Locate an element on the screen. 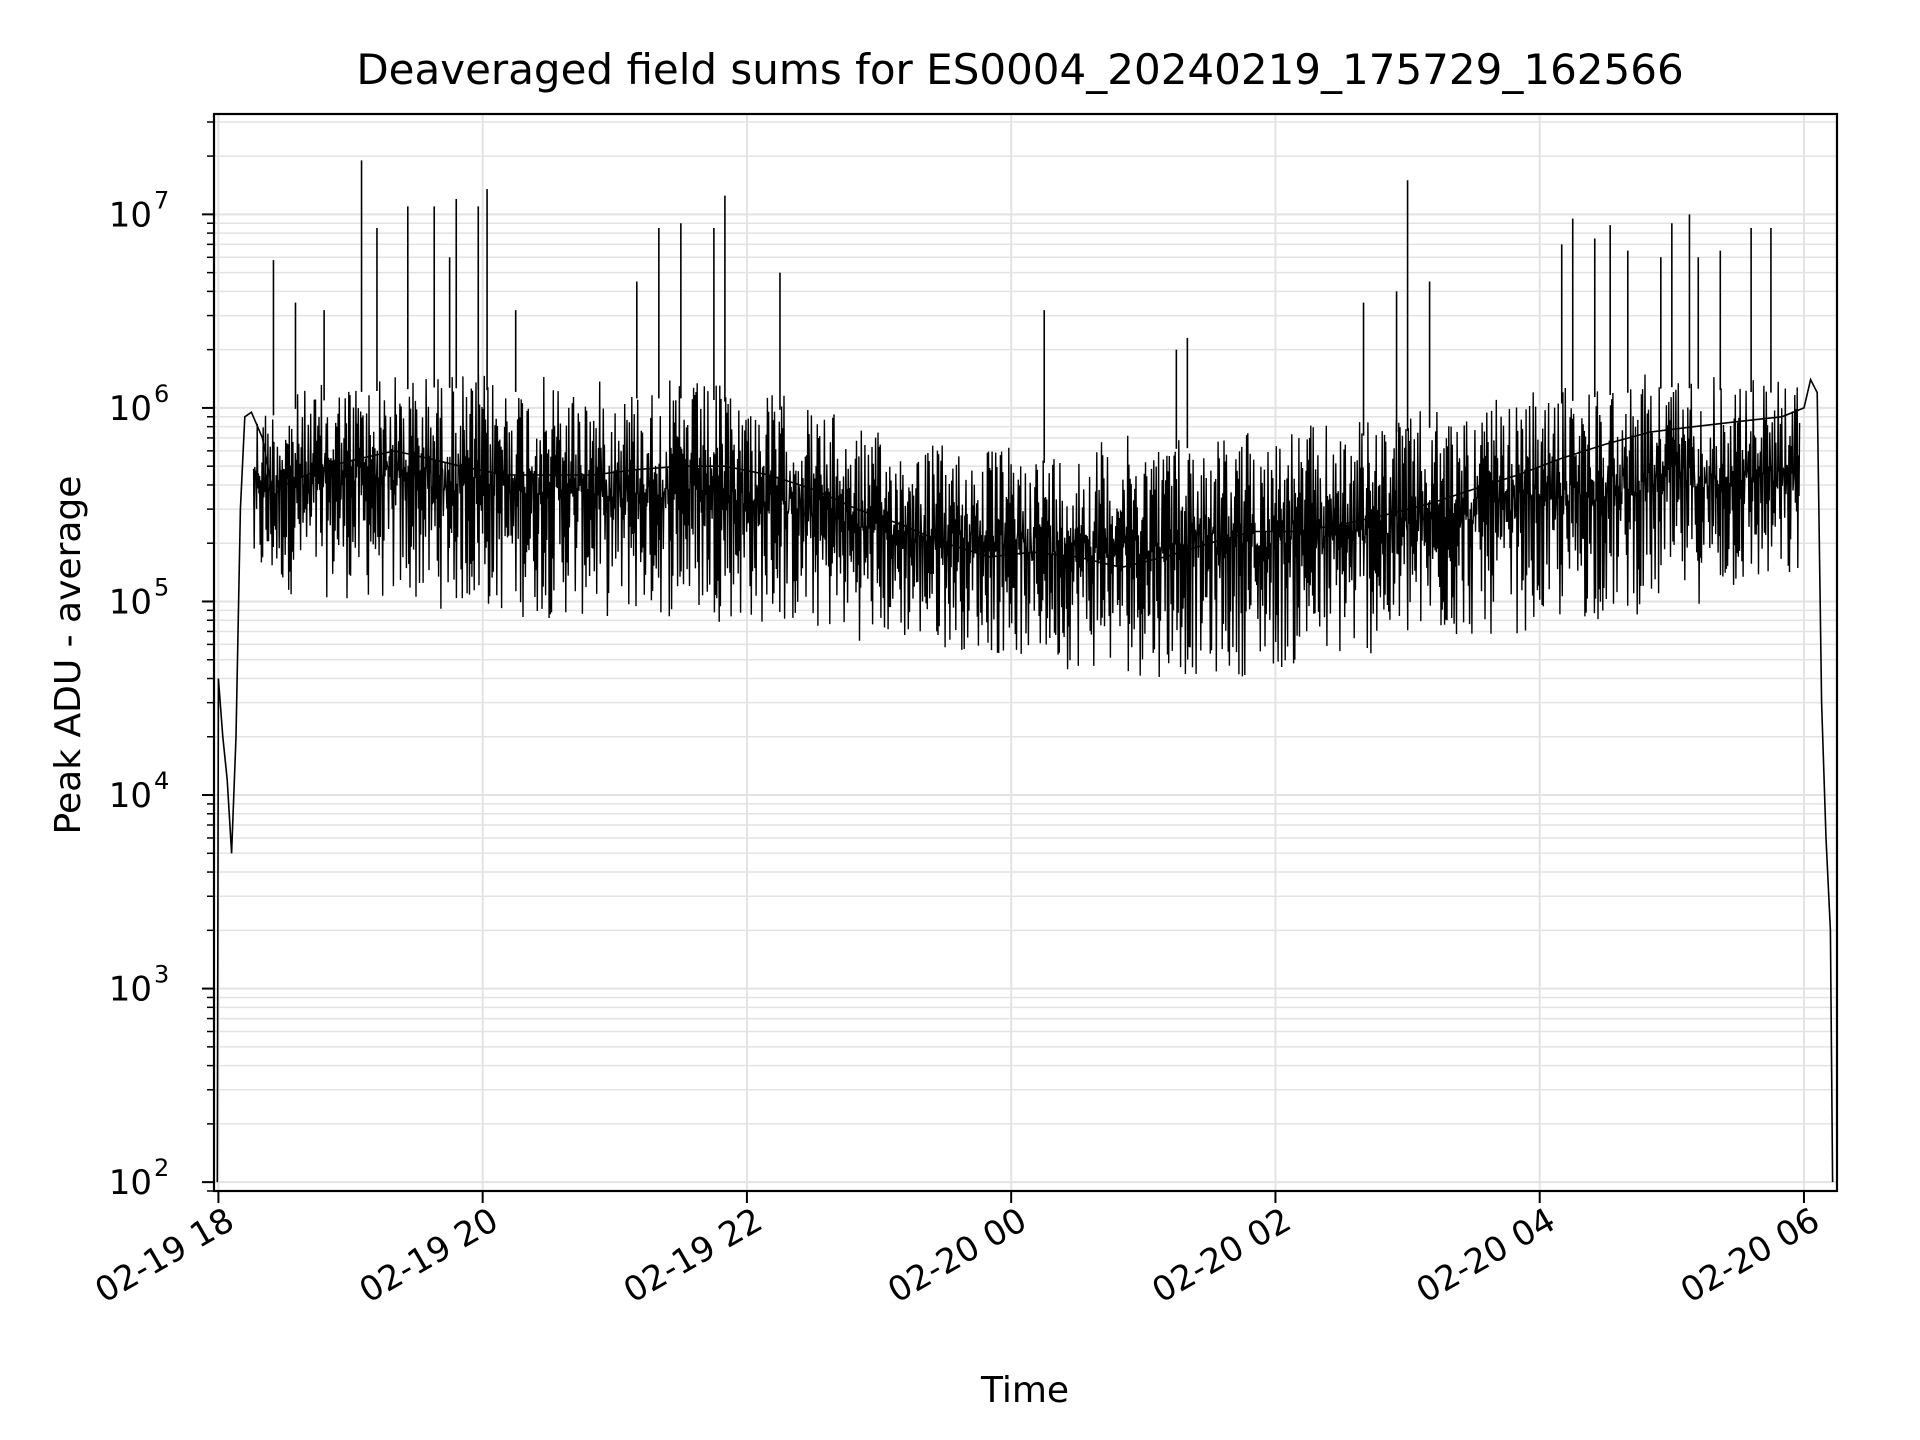 This screenshot has height=1440, width=1920. y-tick-exponent: 2 is located at coordinates (161, 1168).